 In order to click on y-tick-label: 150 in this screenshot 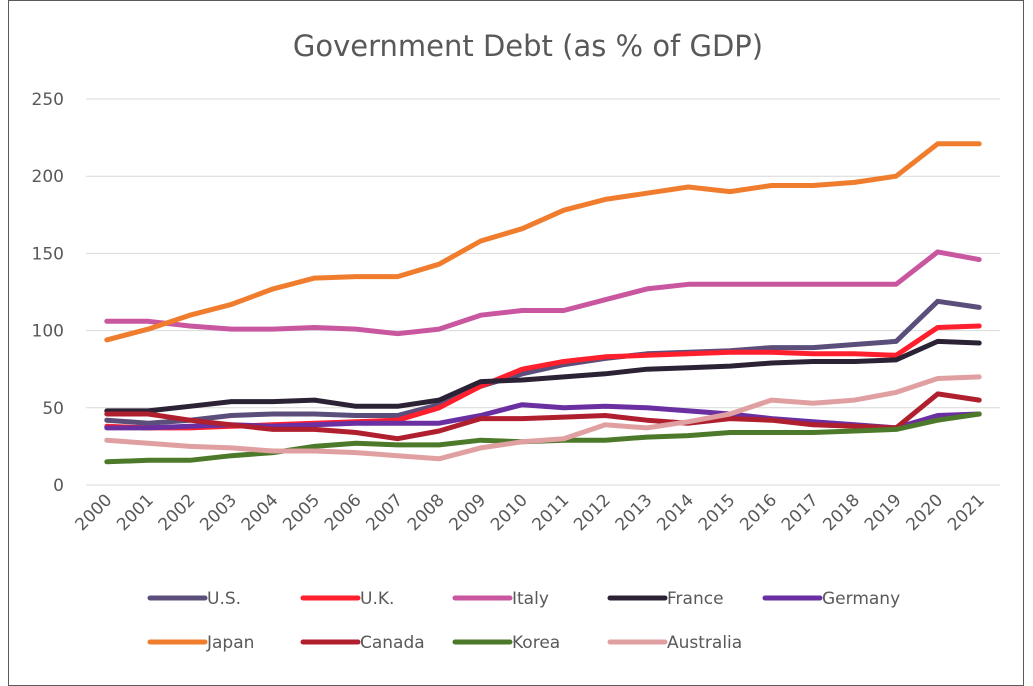, I will do `click(48, 254)`.